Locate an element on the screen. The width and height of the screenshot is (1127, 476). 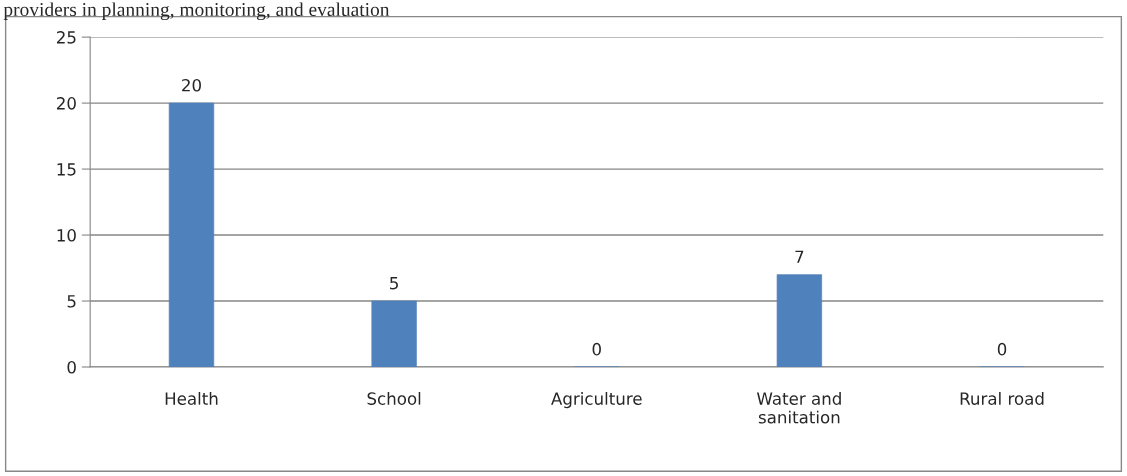
x-tick-label: Agriculture is located at coordinates (596, 400).